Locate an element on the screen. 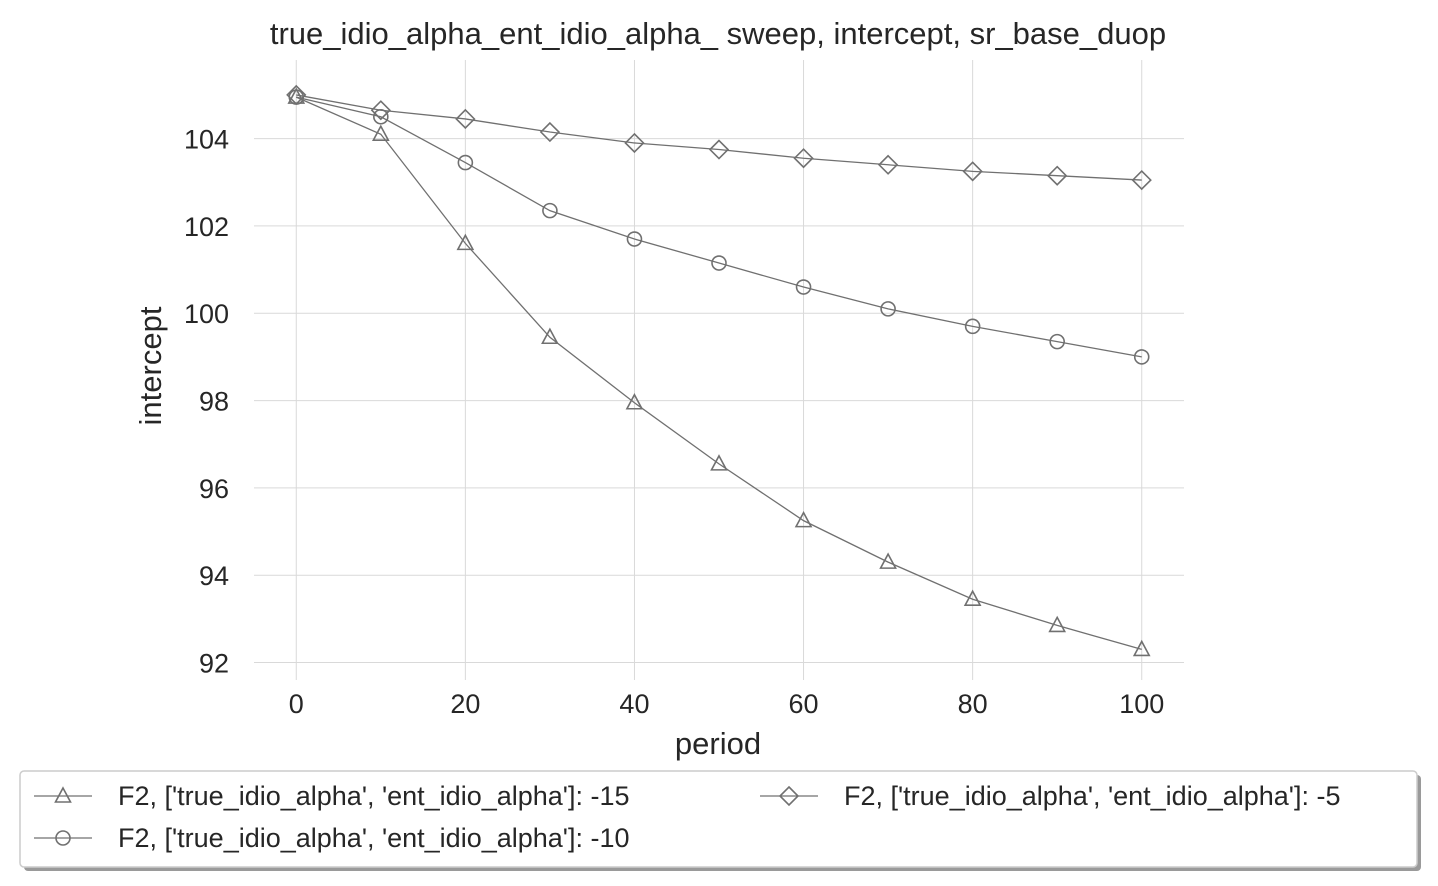 The height and width of the screenshot is (886, 1438). x-tick-label: 40 is located at coordinates (634, 704).